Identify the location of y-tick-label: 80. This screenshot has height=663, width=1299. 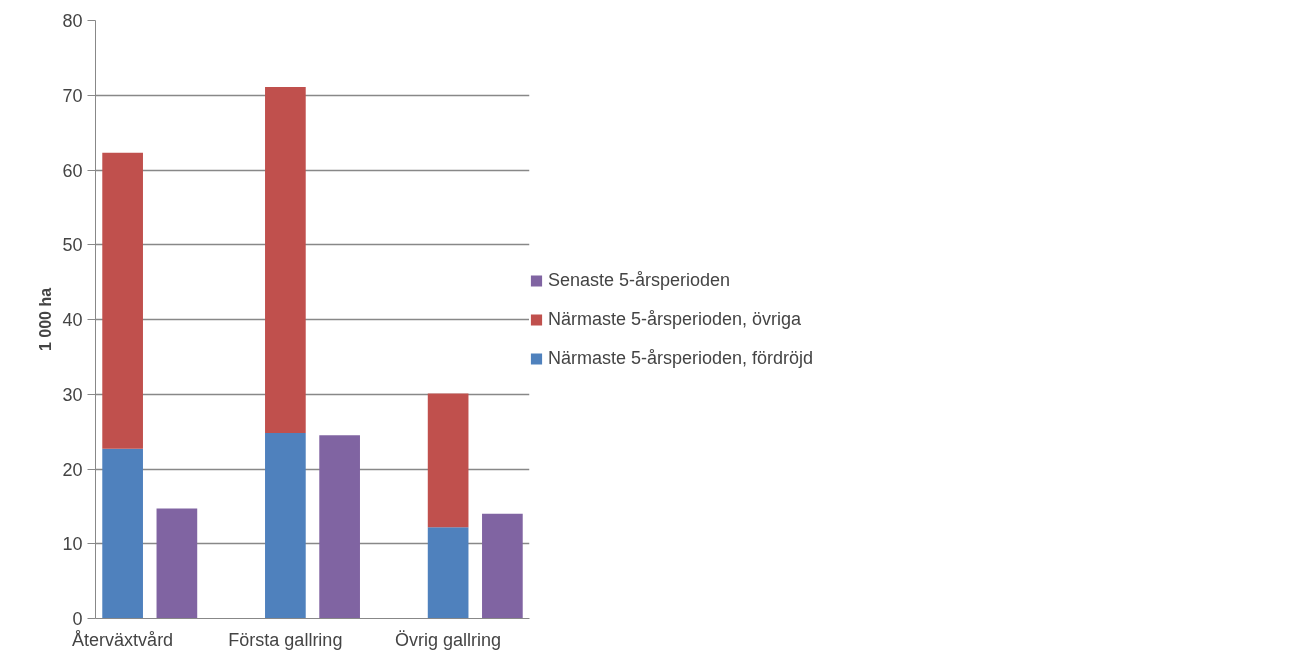
(72, 21).